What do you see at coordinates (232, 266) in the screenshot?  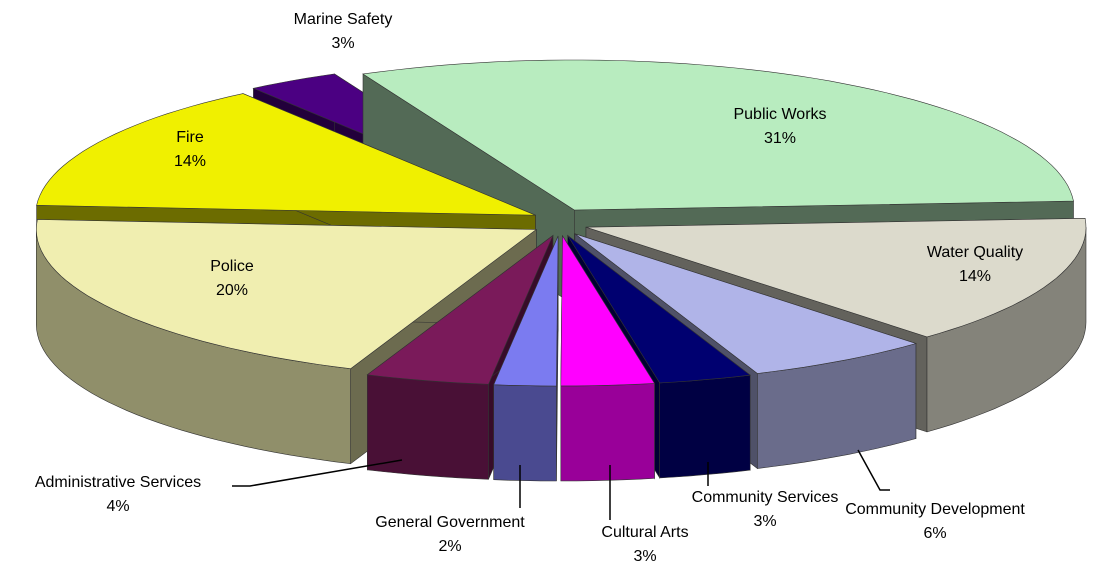 I see `slice-label: Police` at bounding box center [232, 266].